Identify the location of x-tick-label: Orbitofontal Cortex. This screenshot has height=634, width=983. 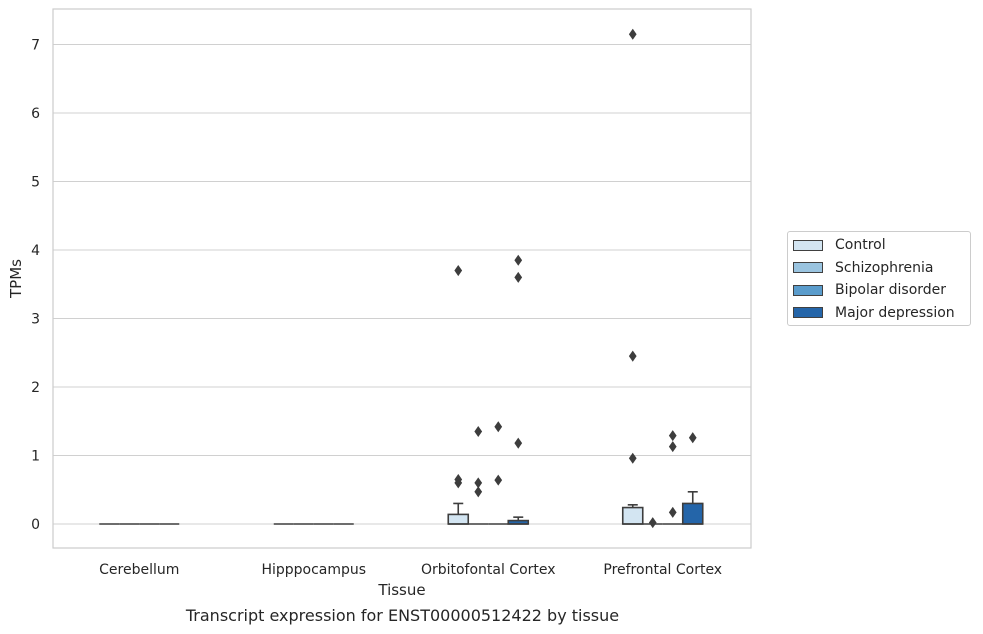
(488, 570).